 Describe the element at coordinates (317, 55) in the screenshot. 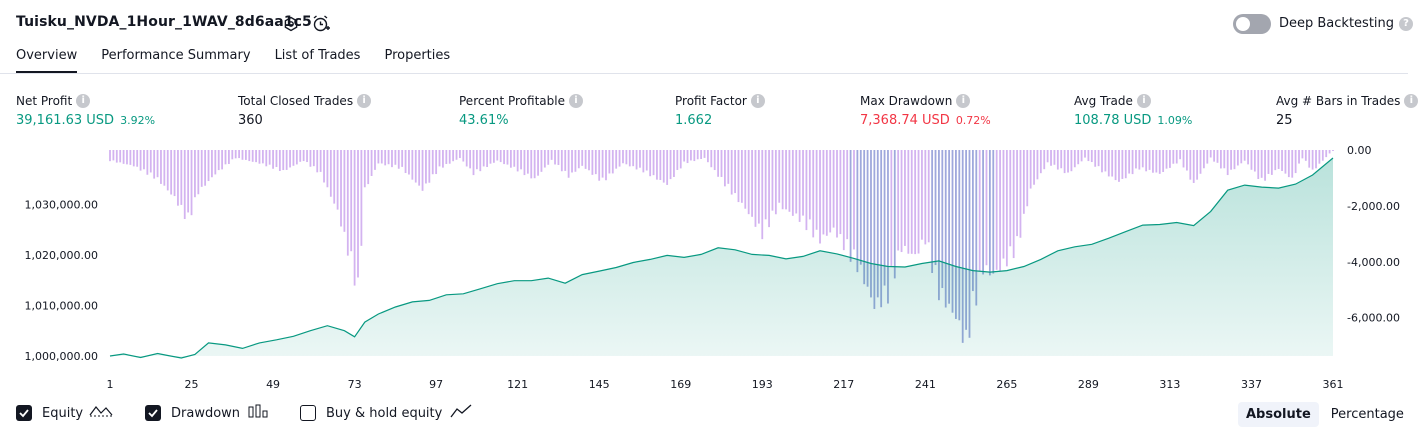

I see `tab-list-of-trades: List of Trades` at that location.